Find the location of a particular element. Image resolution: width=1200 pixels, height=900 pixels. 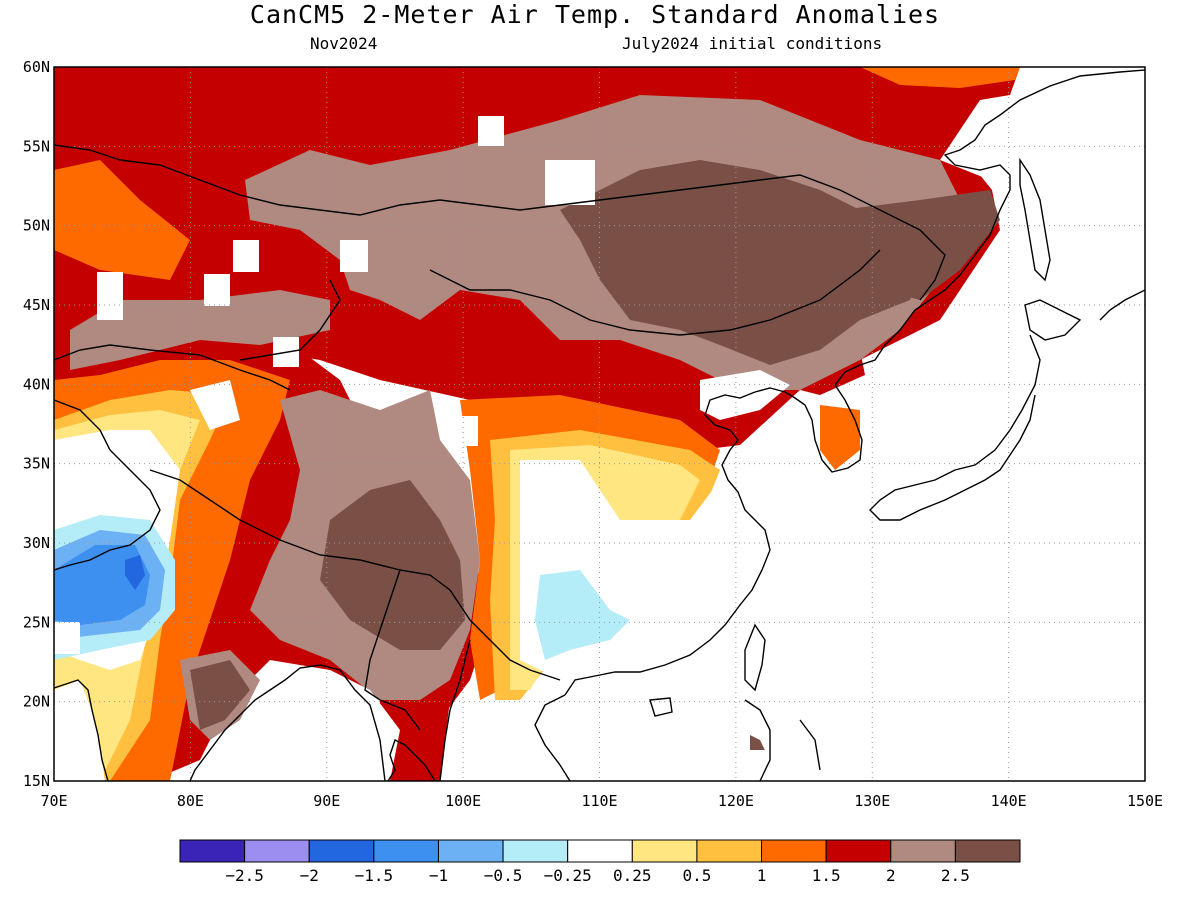

coastline-japan-honshu is located at coordinates (955, 427).